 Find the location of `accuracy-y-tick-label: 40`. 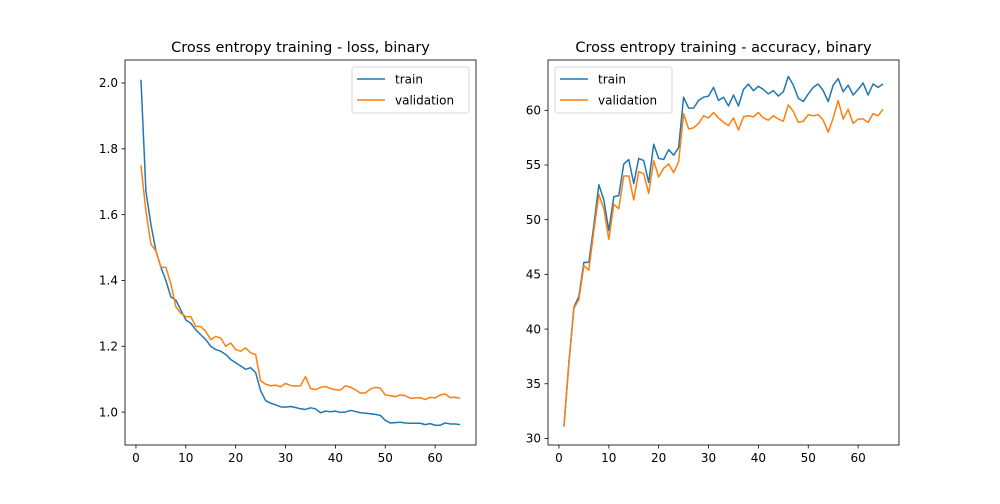

accuracy-y-tick-label: 40 is located at coordinates (533, 329).